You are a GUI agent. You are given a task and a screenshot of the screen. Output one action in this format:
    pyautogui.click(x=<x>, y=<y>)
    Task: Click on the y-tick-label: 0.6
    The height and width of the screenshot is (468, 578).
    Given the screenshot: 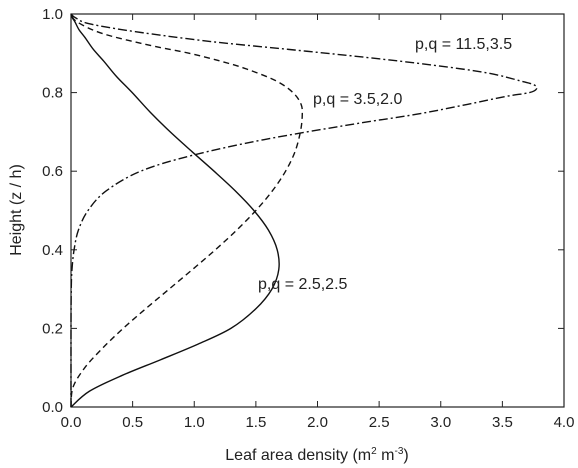 What is the action you would take?
    pyautogui.click(x=52, y=171)
    